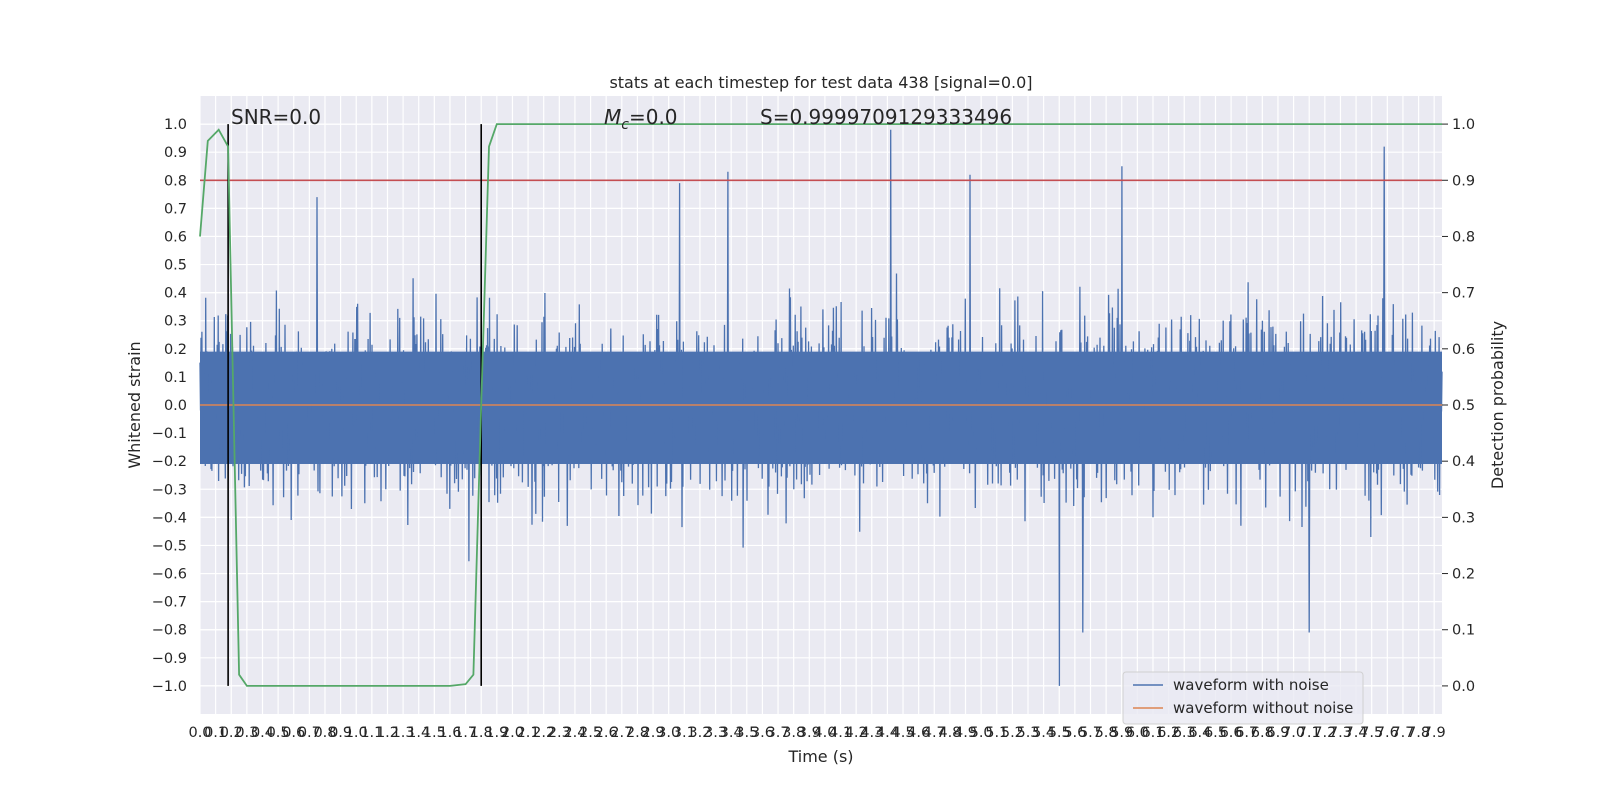 The width and height of the screenshot is (1600, 800). Describe the element at coordinates (481, 733) in the screenshot. I see `x-tick-label: 1.8` at that location.